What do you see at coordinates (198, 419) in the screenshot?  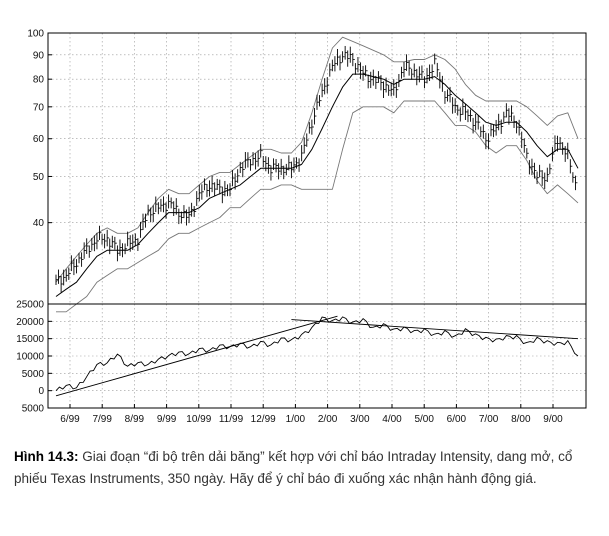 I see `x-tick-label: 10/99` at bounding box center [198, 419].